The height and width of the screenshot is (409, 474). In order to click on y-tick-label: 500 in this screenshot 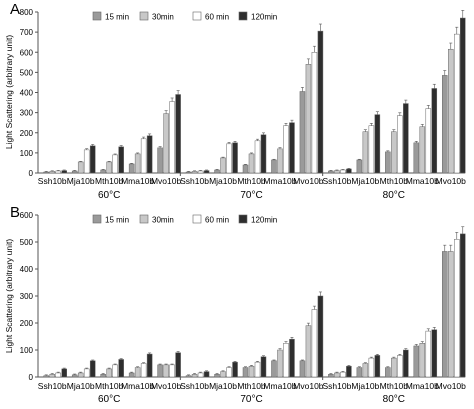, I will do `click(27, 72)`.